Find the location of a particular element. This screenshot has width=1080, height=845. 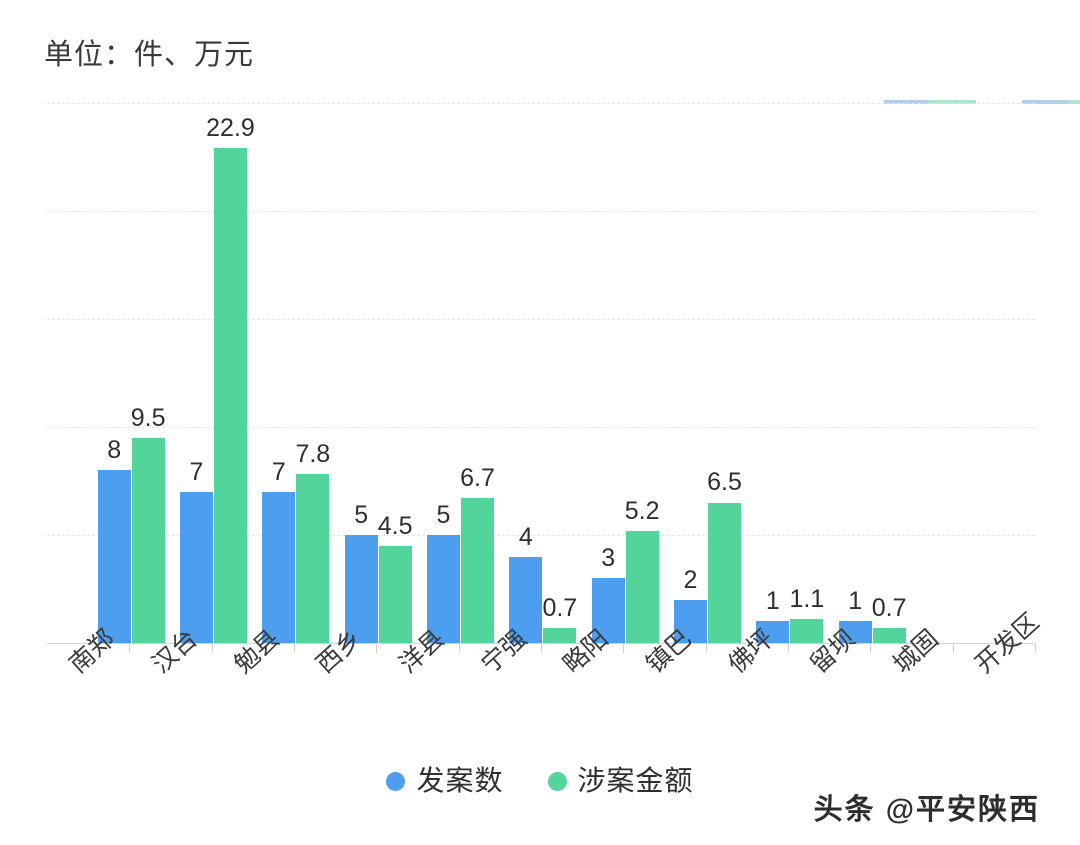

bar-value-label: 4.5 is located at coordinates (395, 525).